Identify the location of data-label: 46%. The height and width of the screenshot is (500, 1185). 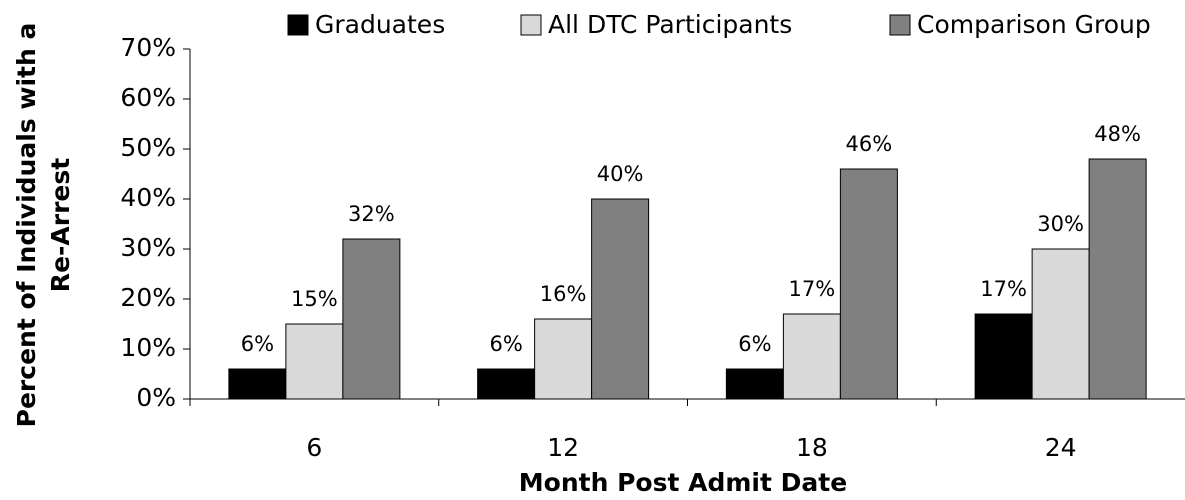
(869, 144).